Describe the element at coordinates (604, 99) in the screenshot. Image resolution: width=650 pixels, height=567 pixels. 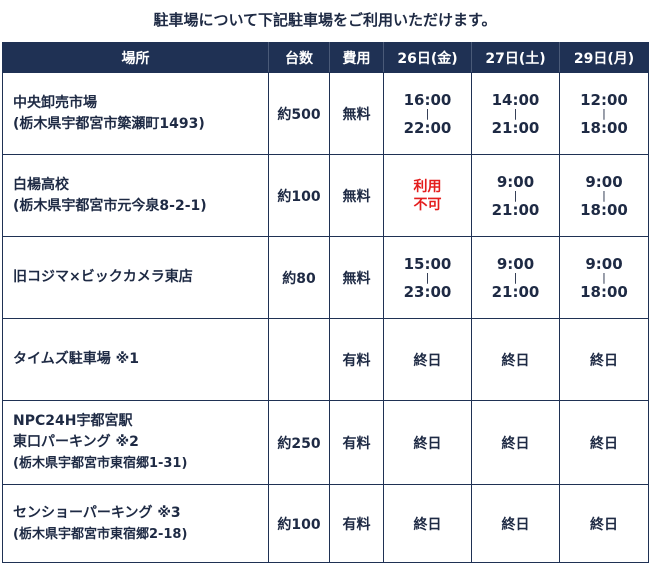
I see `time-start: 12:00` at that location.